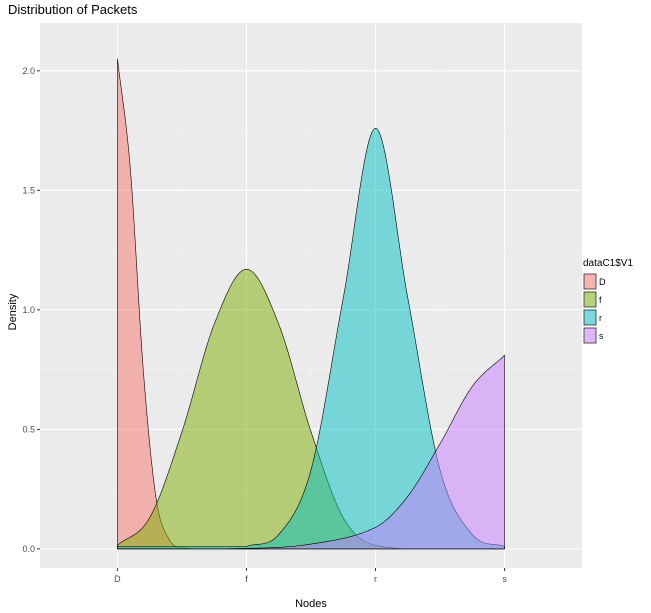 The image size is (651, 613). I want to click on y-axis: 0.0 0.5 1.0 1.5 2.0, so click(31, 310).